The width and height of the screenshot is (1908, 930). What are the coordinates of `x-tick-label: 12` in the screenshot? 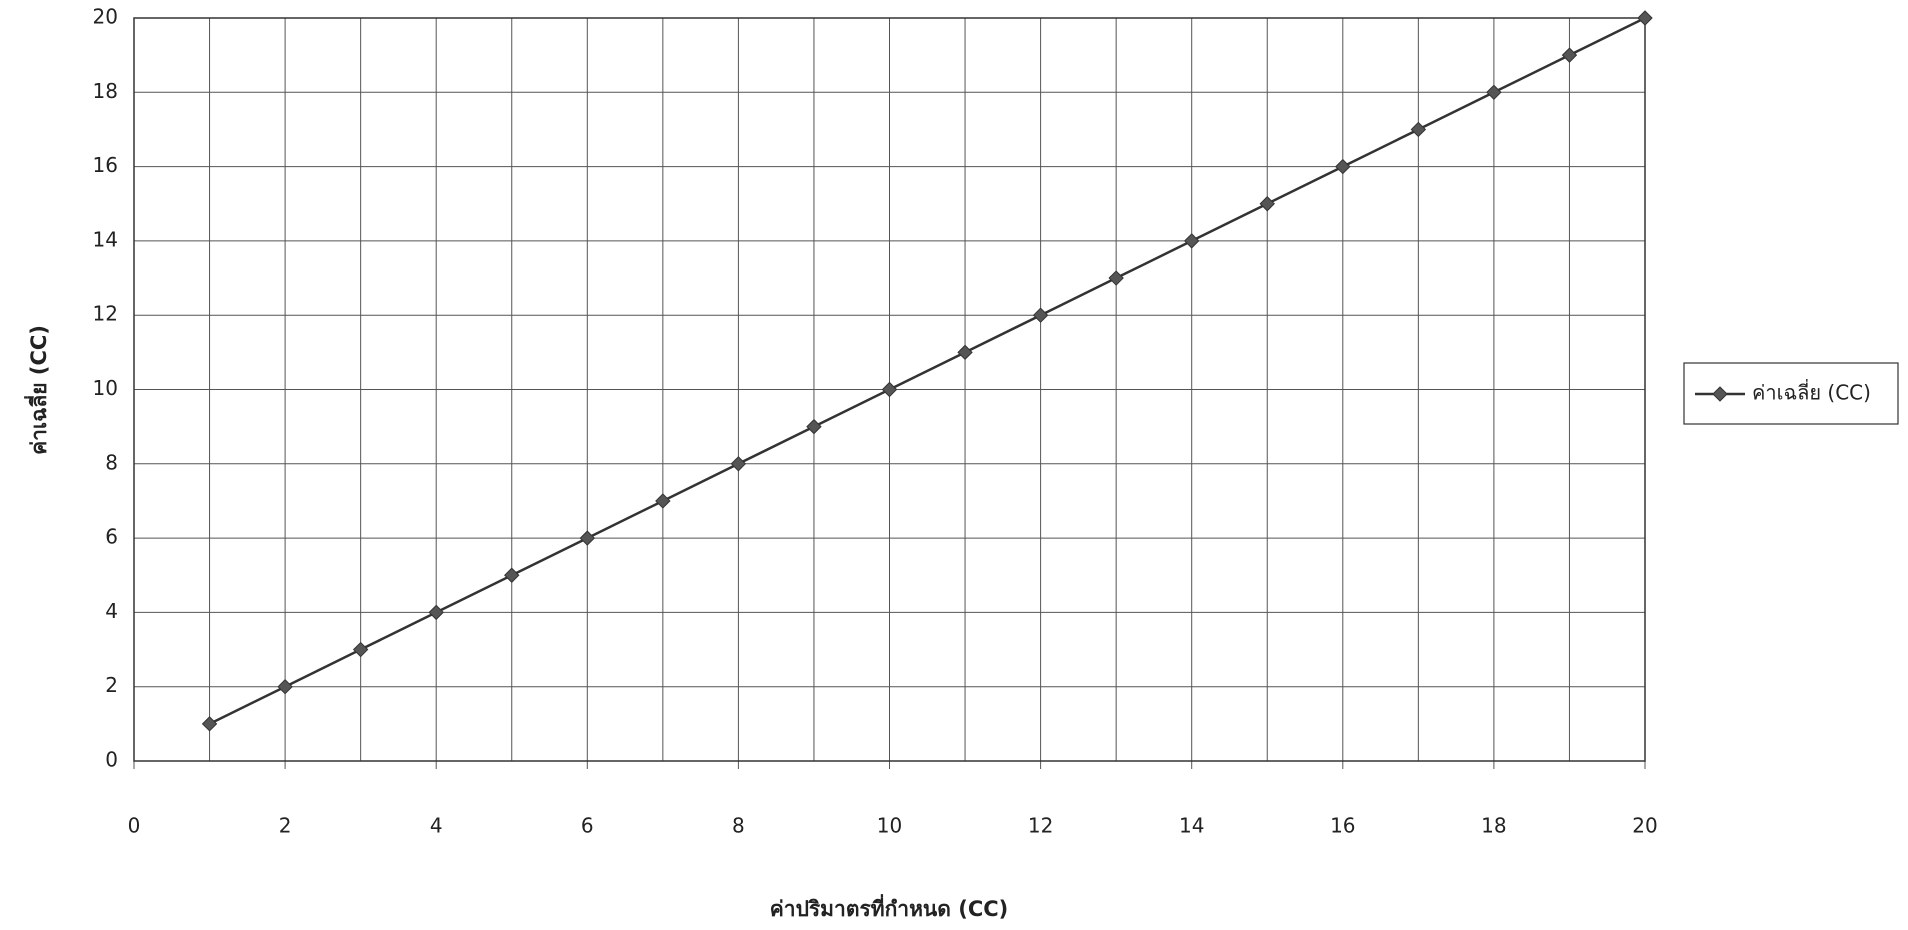 It's located at (1040, 826).